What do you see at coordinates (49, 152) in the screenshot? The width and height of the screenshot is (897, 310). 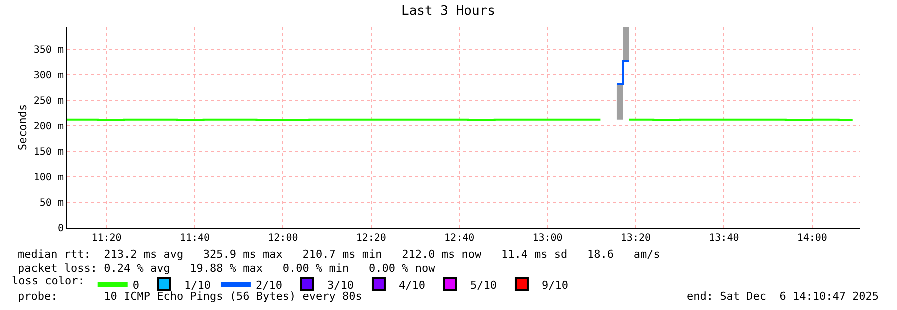 I see `y-tick-label: 150 m` at bounding box center [49, 152].